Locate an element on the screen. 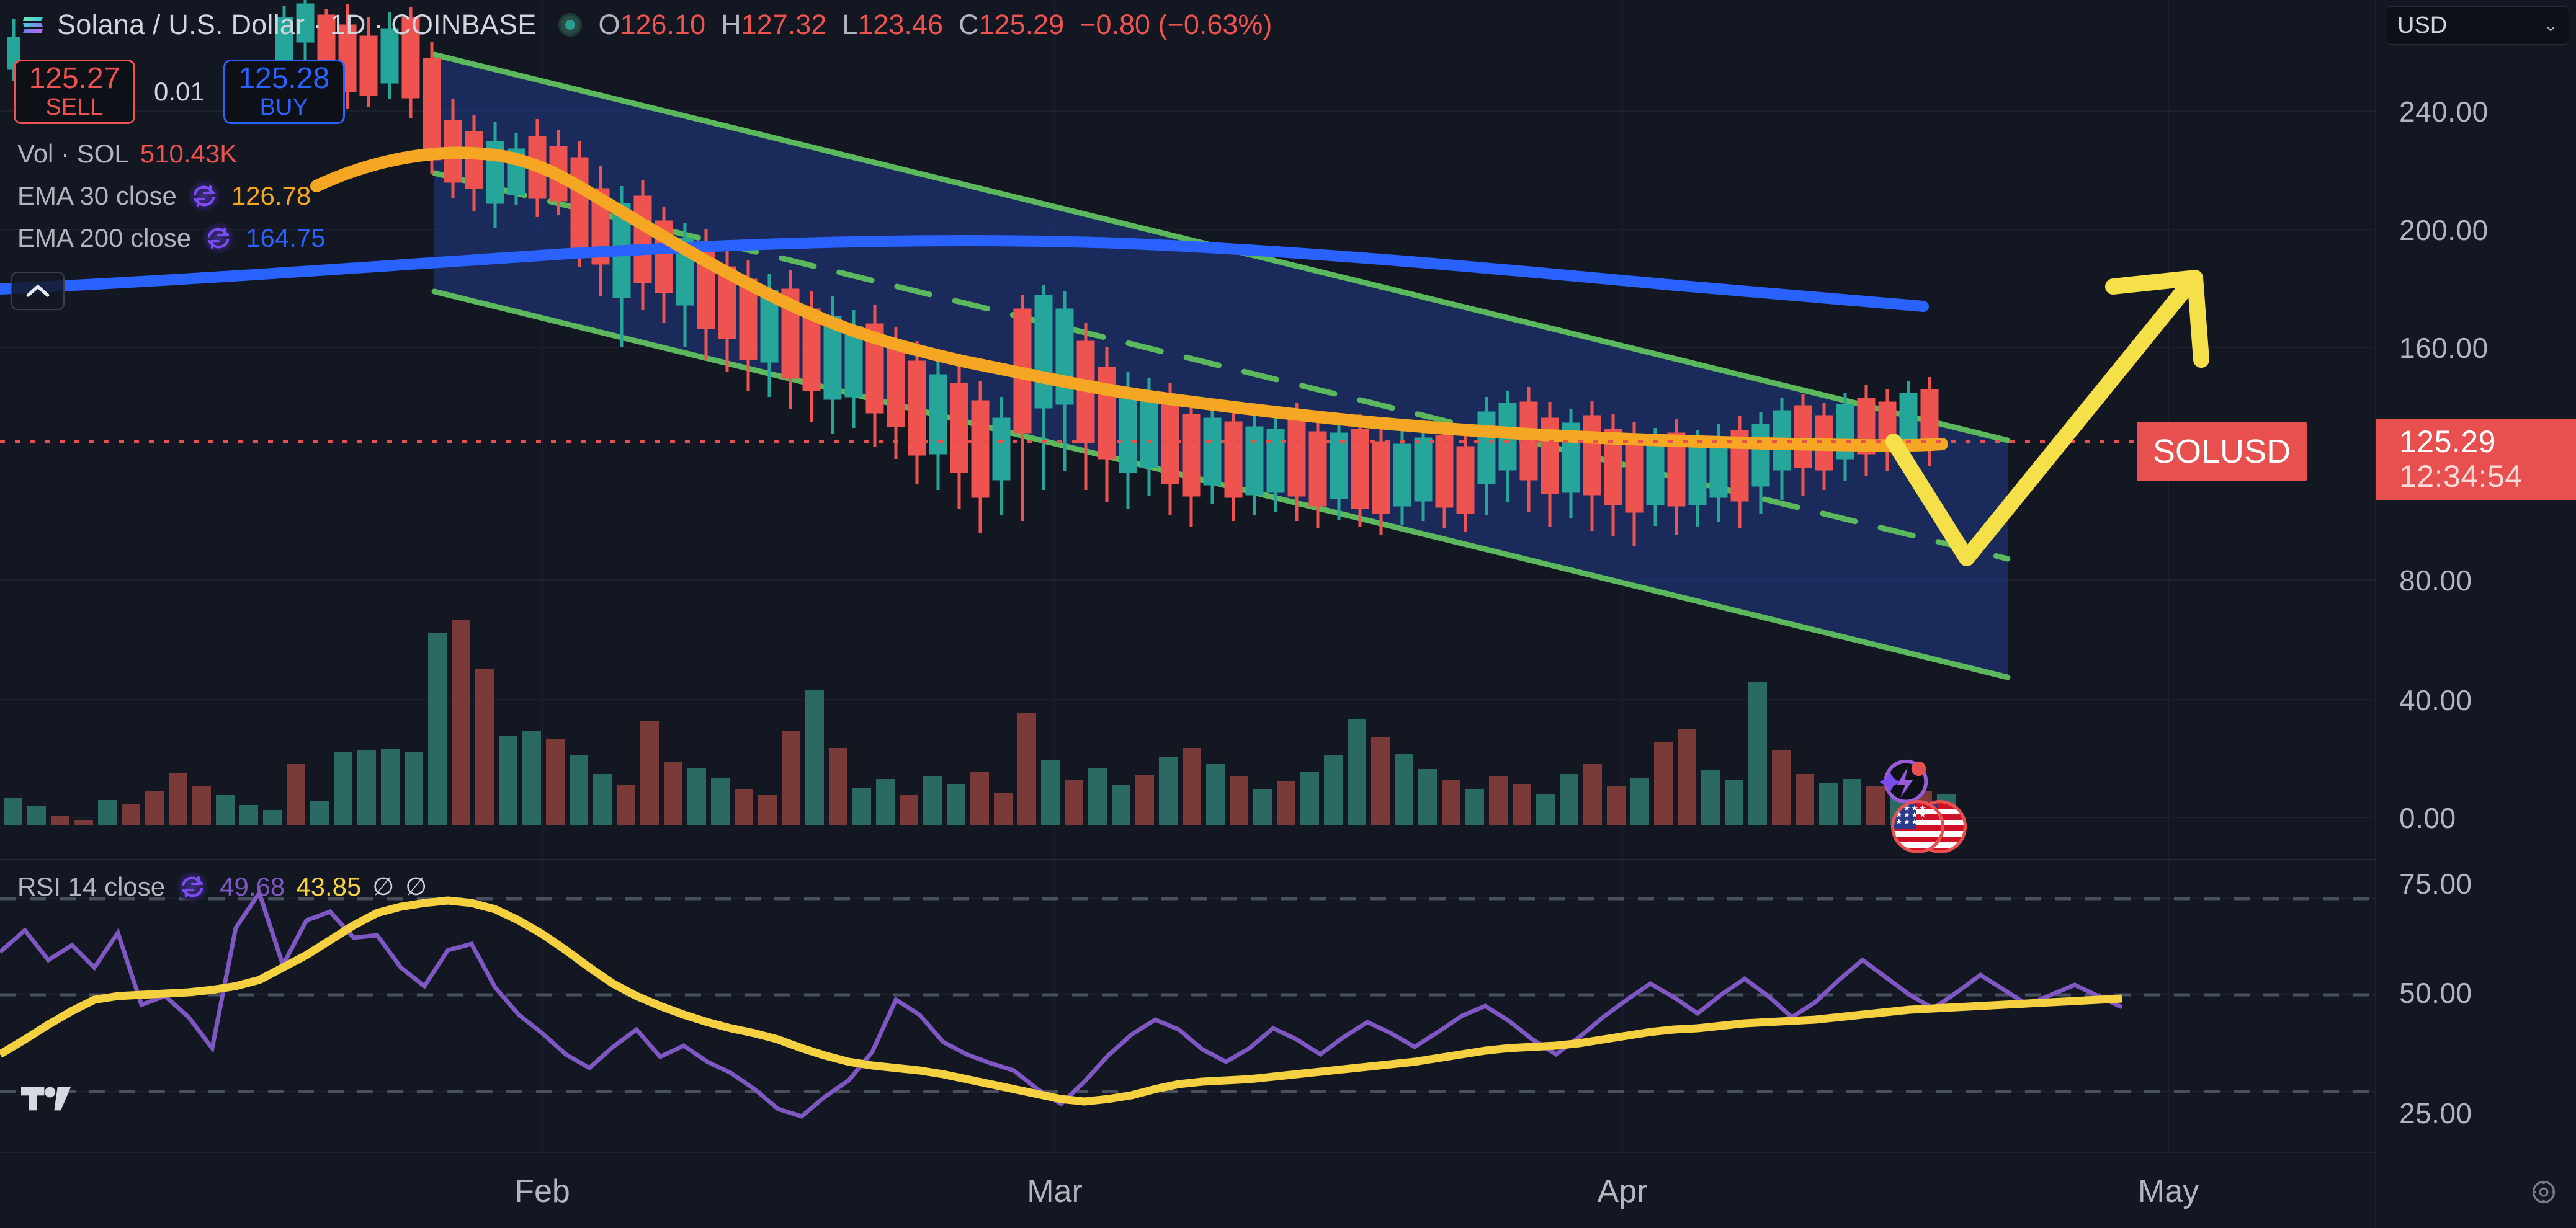 The image size is (2576, 1228). tradingview-logo is located at coordinates (51, 1098).